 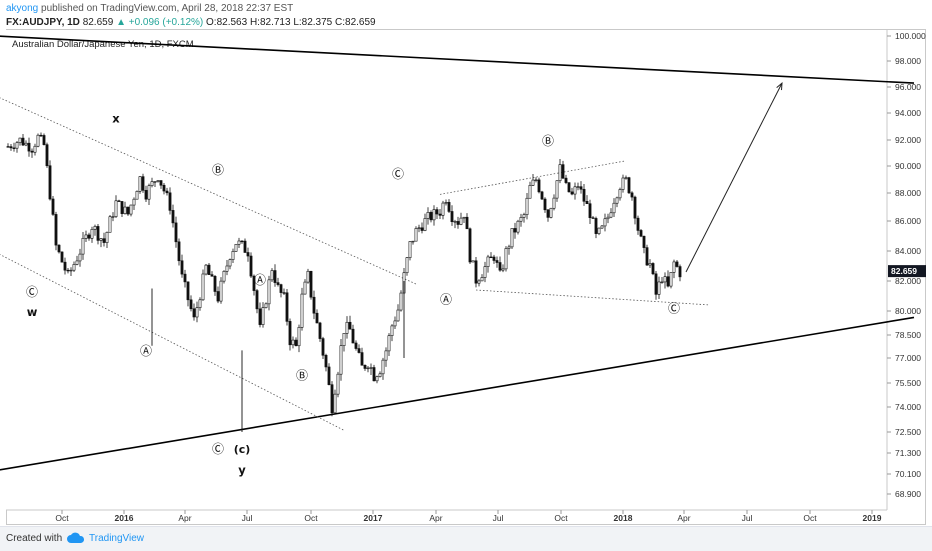 What do you see at coordinates (904, 271) in the screenshot?
I see `last-price-label: 82.659` at bounding box center [904, 271].